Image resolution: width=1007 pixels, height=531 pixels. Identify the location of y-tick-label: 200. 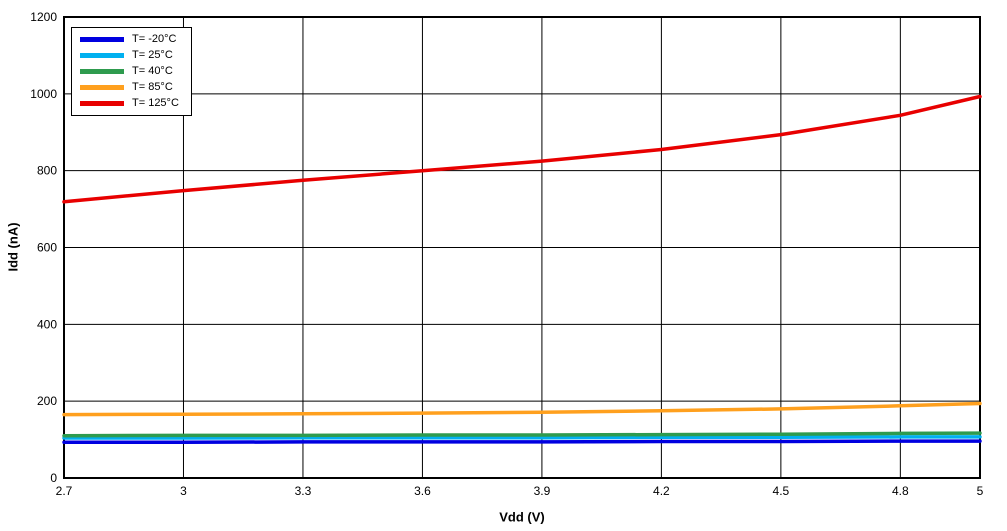
(47, 401).